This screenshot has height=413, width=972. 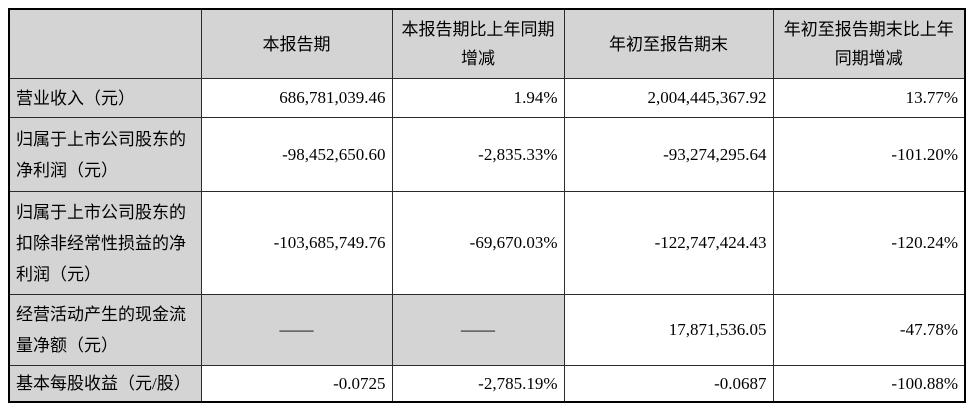 I want to click on table-cell: -47.78%, so click(x=869, y=330).